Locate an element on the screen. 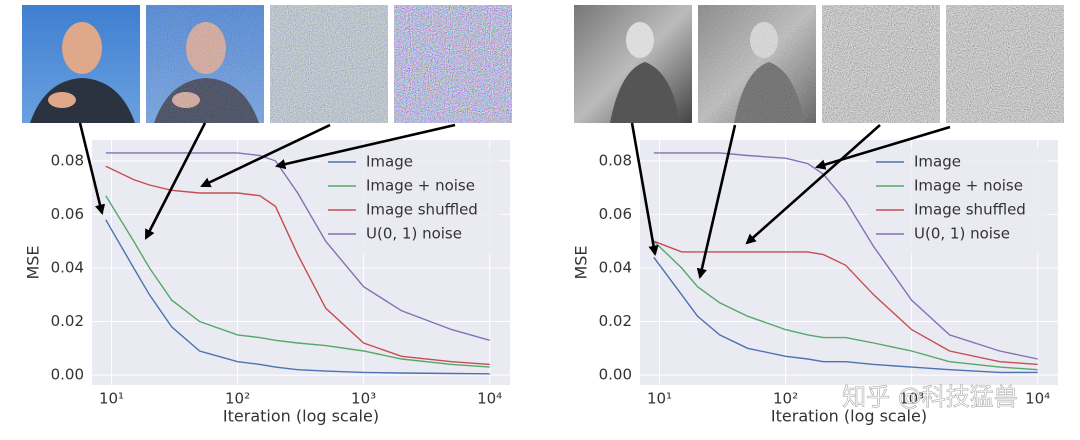 The image size is (1080, 440). photo-image is located at coordinates (81, 64).